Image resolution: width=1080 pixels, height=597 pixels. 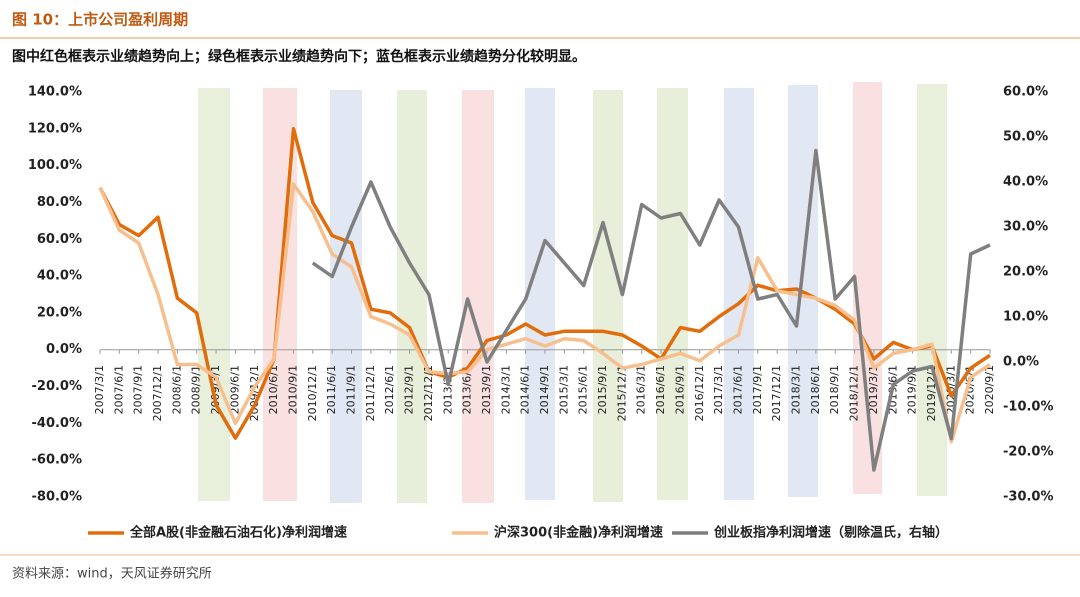 What do you see at coordinates (254, 393) in the screenshot?
I see `x-tick-label: 2009/12/1` at bounding box center [254, 393].